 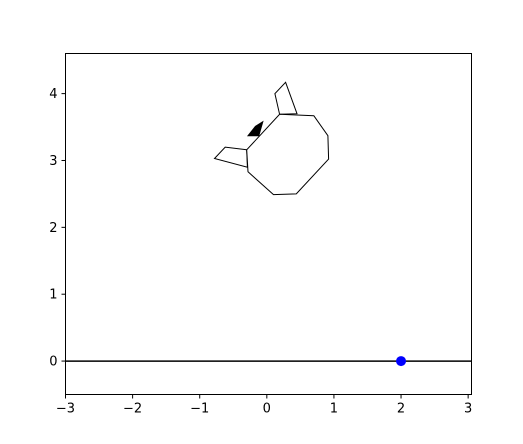 I want to click on left-flap-polygon, so click(x=230, y=157).